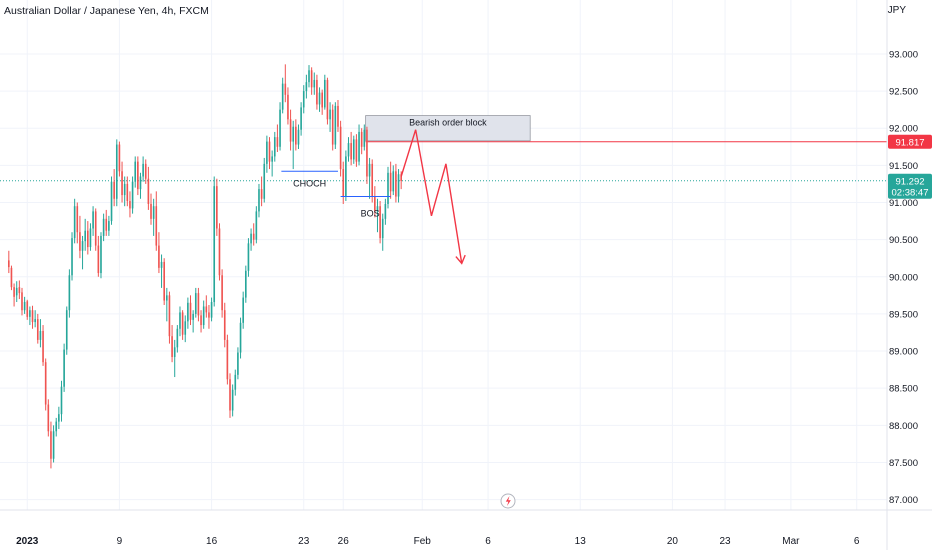  Describe the element at coordinates (903, 352) in the screenshot. I see `y-tick-label: 89.000` at that location.